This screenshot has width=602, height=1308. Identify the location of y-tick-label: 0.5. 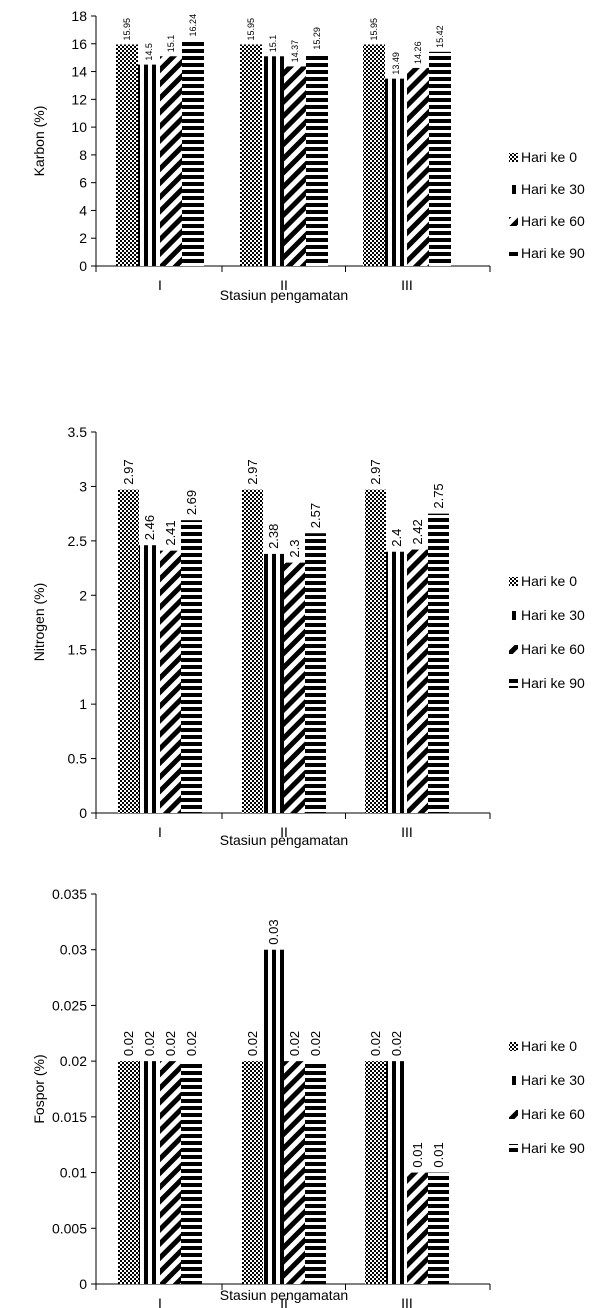
(78, 759).